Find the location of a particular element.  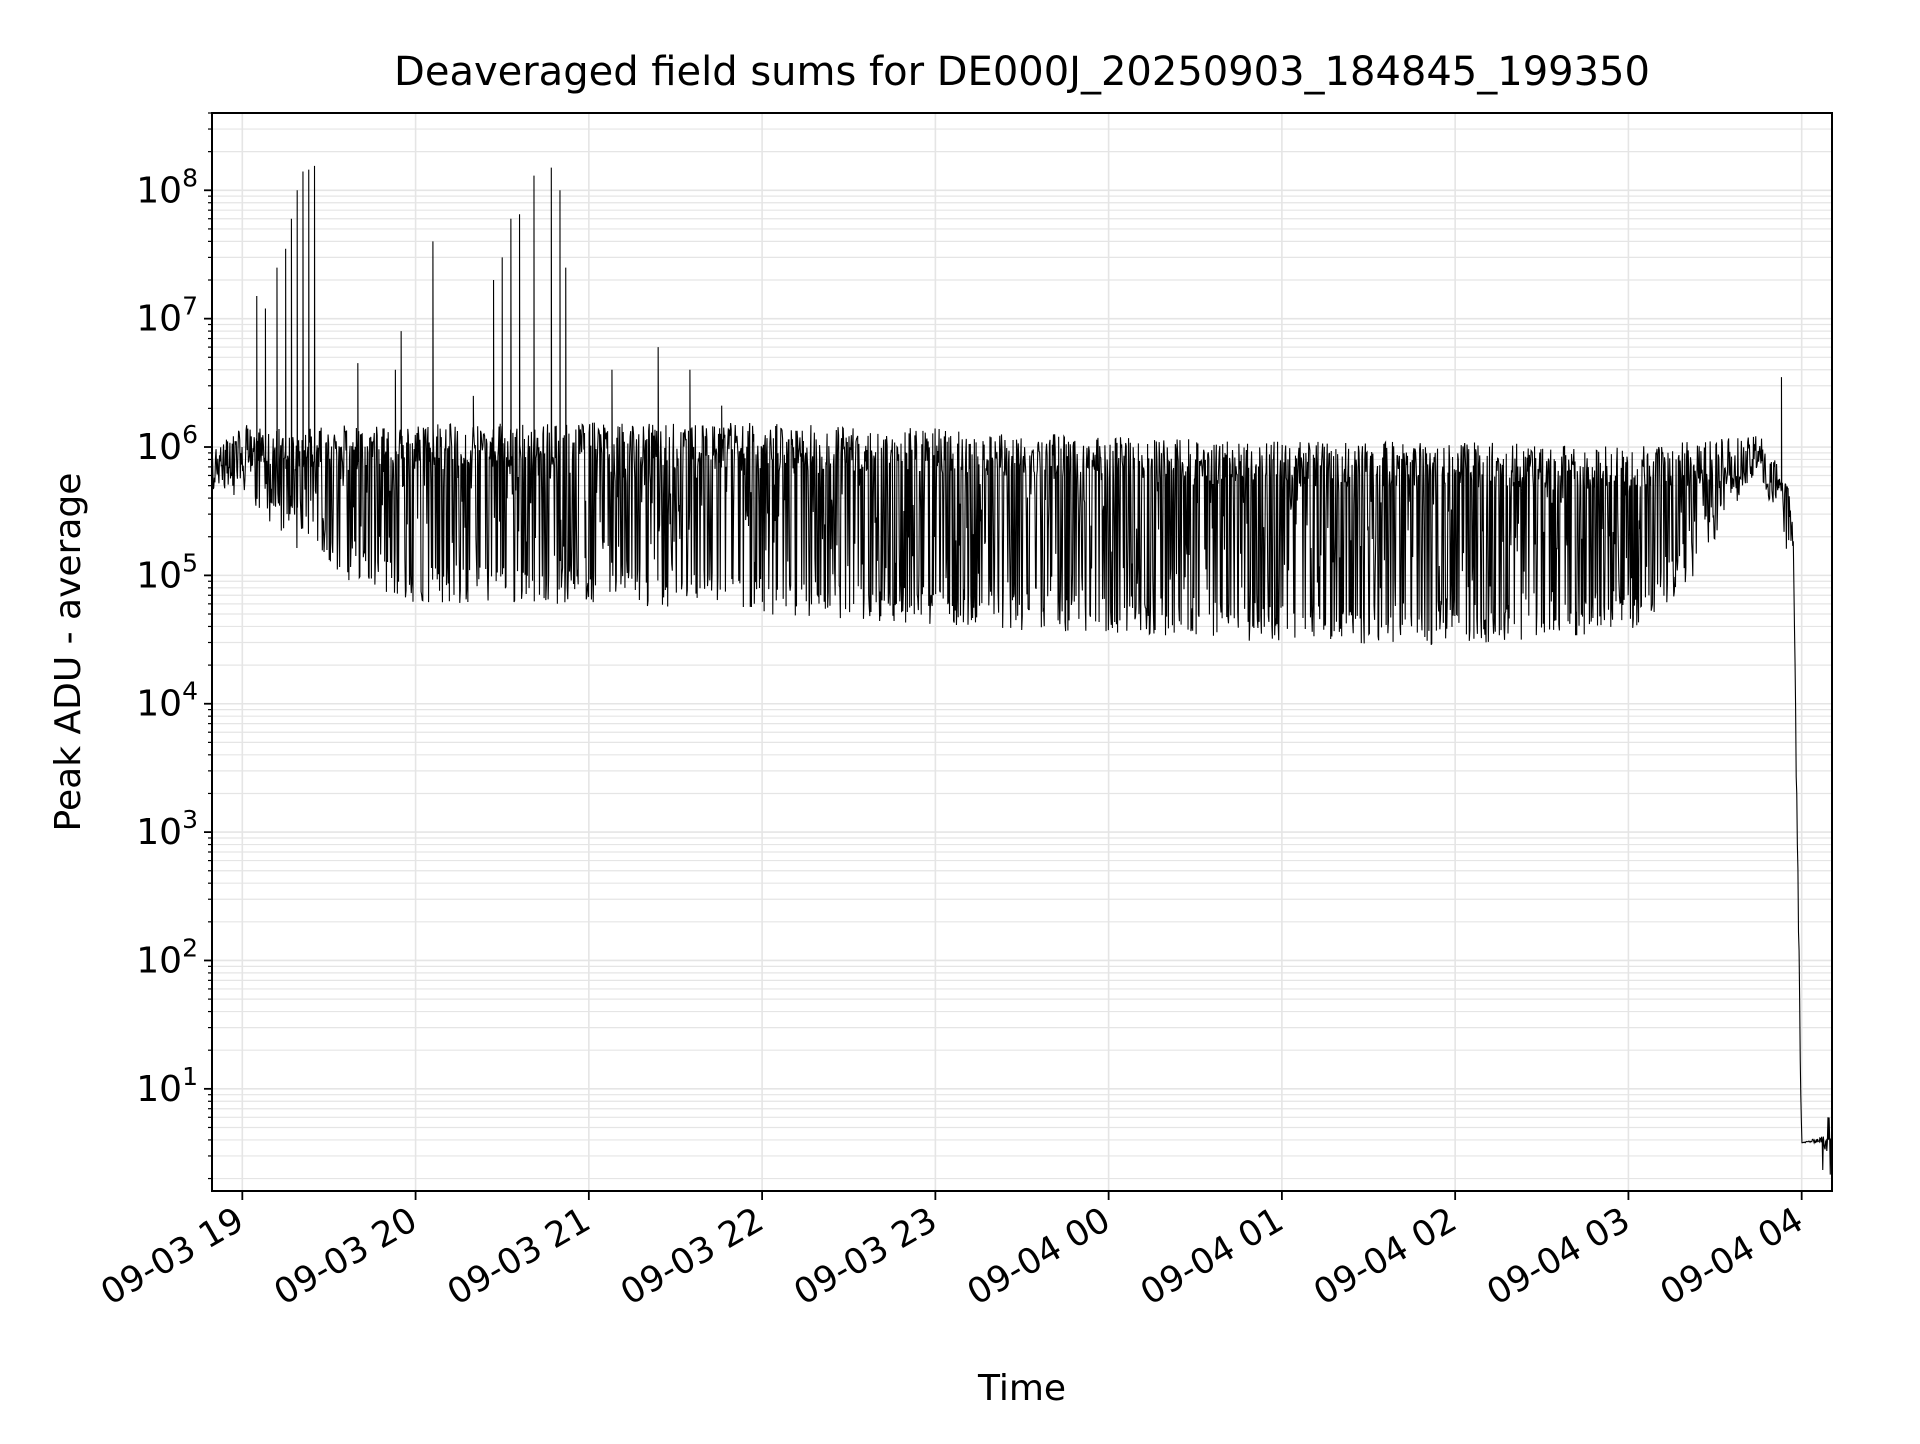

y-axis-label: Peak ADU - average is located at coordinates (68, 652).